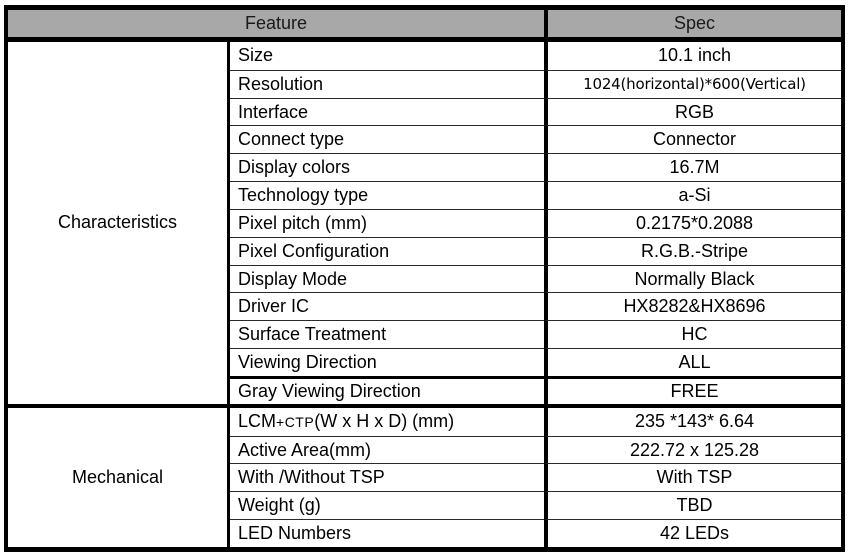 This screenshot has width=849, height=554. I want to click on feature-cell: LED Numbers, so click(387, 533).